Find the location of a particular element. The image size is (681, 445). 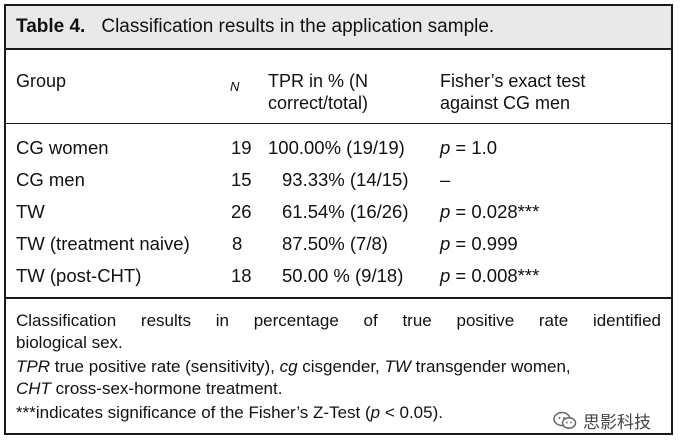

header-tpr: TPR in % (N correct/total) is located at coordinates (318, 92).